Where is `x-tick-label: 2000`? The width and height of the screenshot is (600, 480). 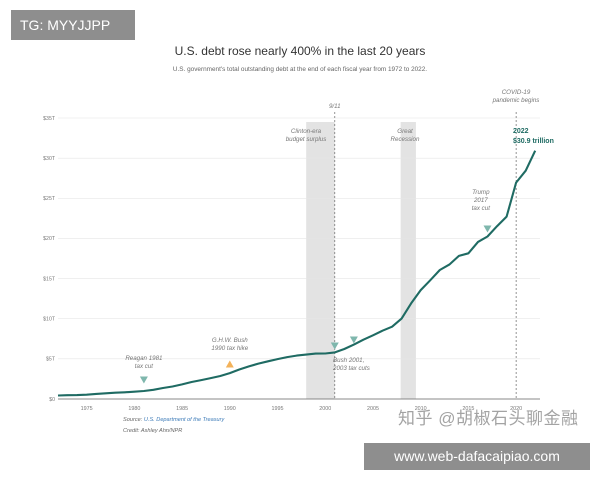 x-tick-label: 2000 is located at coordinates (325, 409).